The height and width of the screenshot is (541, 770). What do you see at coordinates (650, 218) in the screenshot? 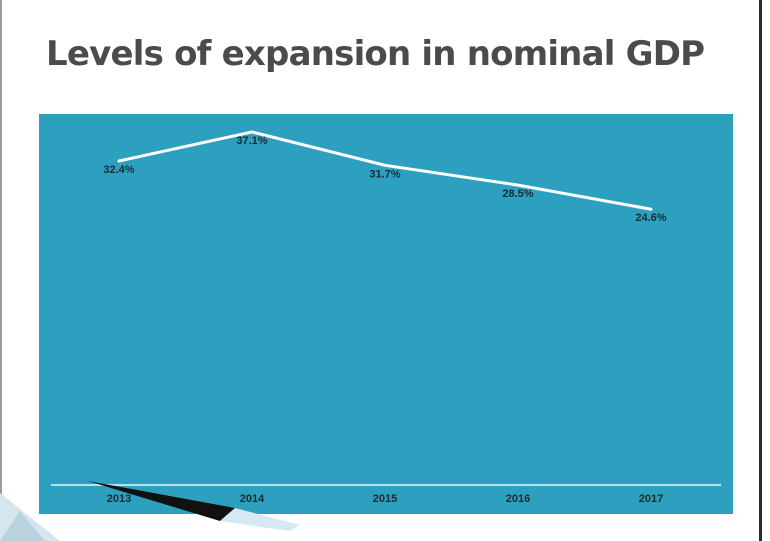
I see `data-label-2017: 24.6%` at bounding box center [650, 218].